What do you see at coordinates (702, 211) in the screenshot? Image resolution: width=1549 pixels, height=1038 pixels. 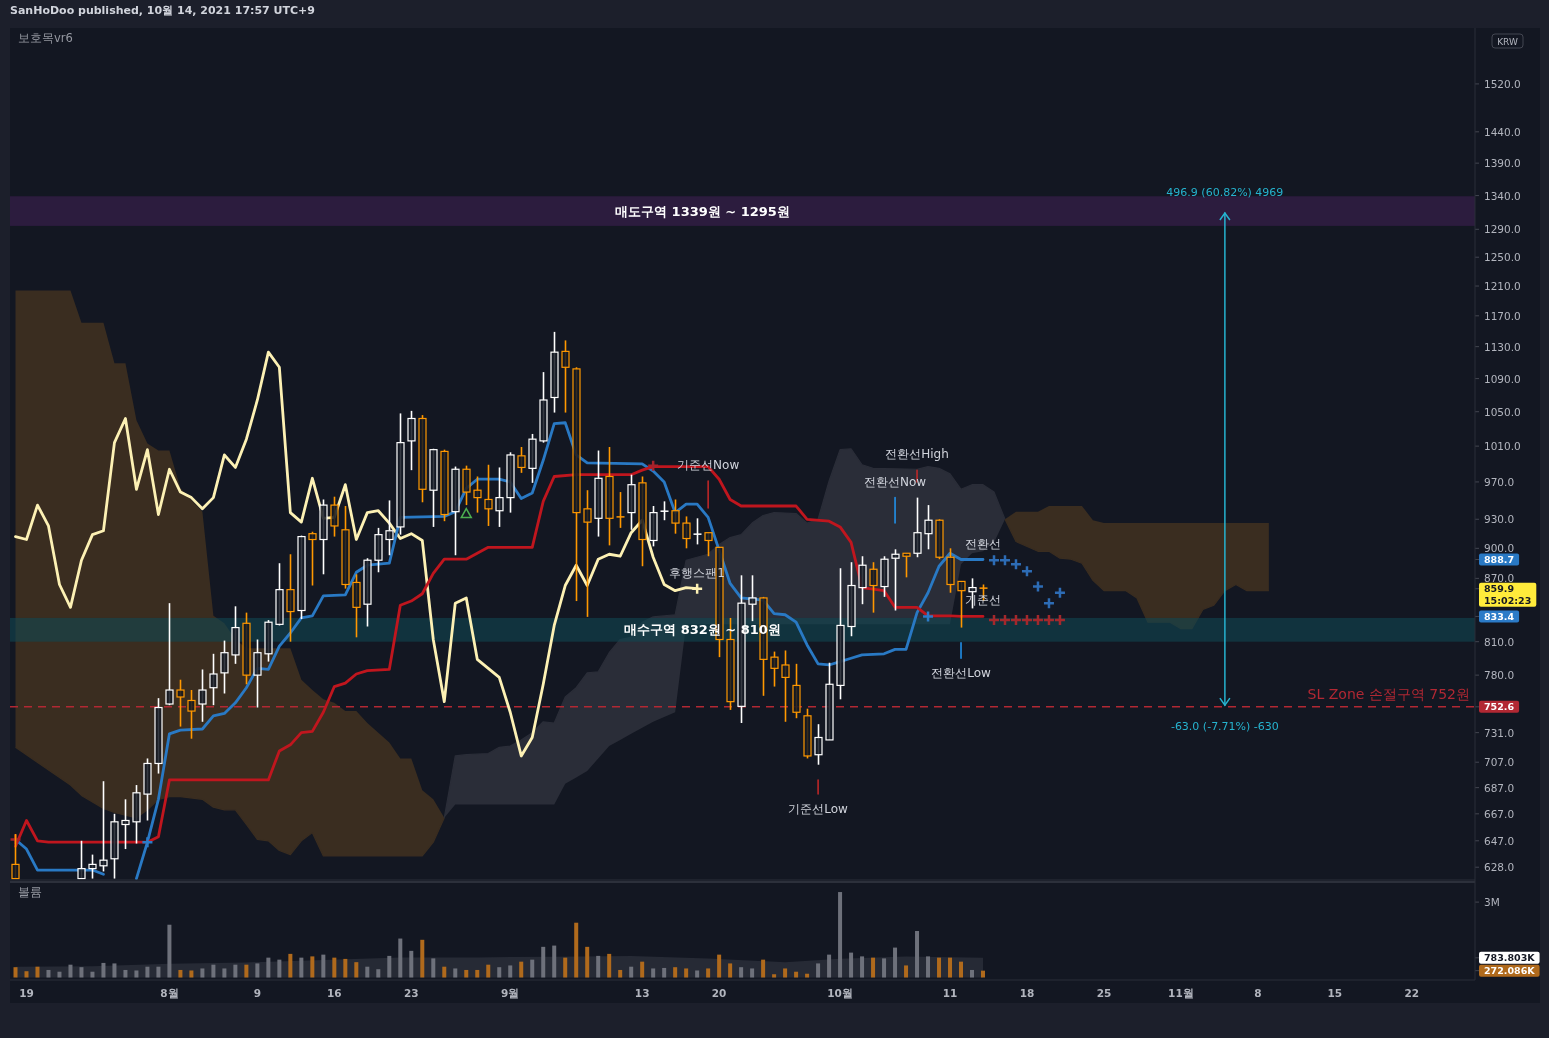 I see `band-label: 매도구역 1339원 ~ 1295원` at bounding box center [702, 211].